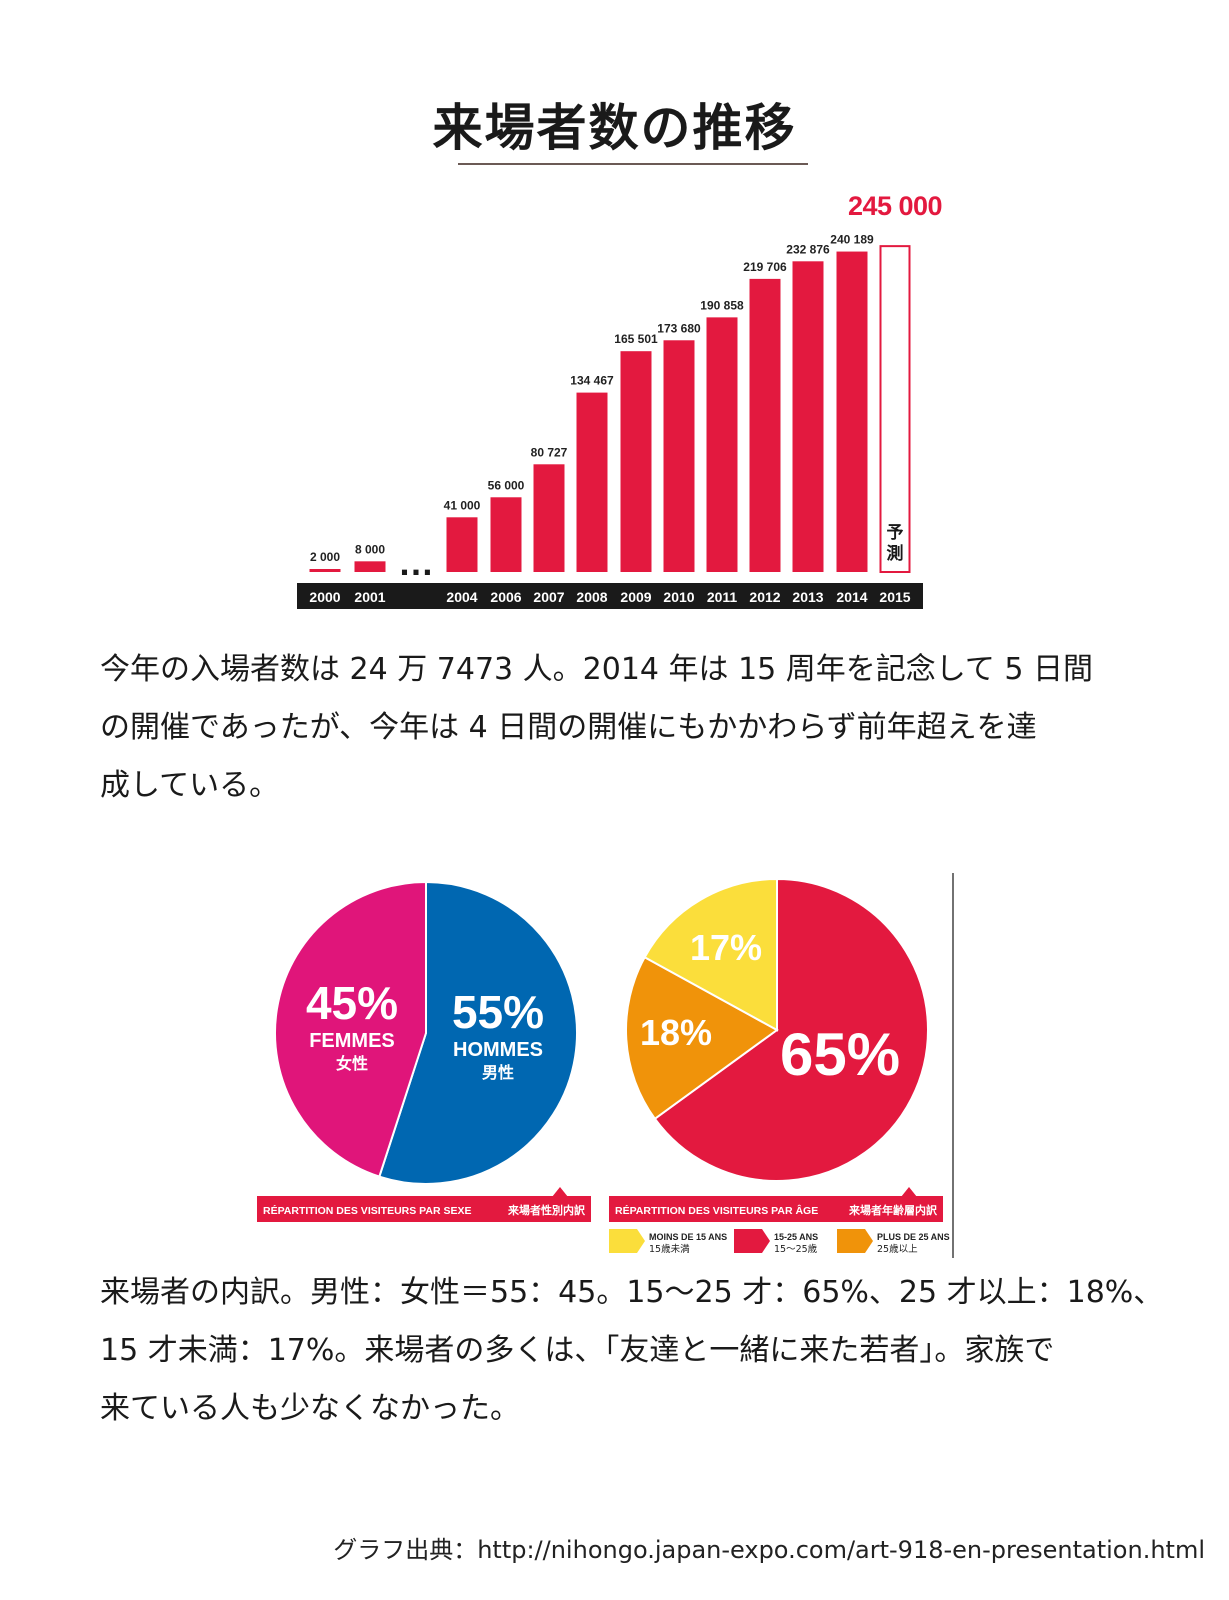  What do you see at coordinates (352, 1041) in the screenshot?
I see `slice-name-label: FEMMES` at bounding box center [352, 1041].